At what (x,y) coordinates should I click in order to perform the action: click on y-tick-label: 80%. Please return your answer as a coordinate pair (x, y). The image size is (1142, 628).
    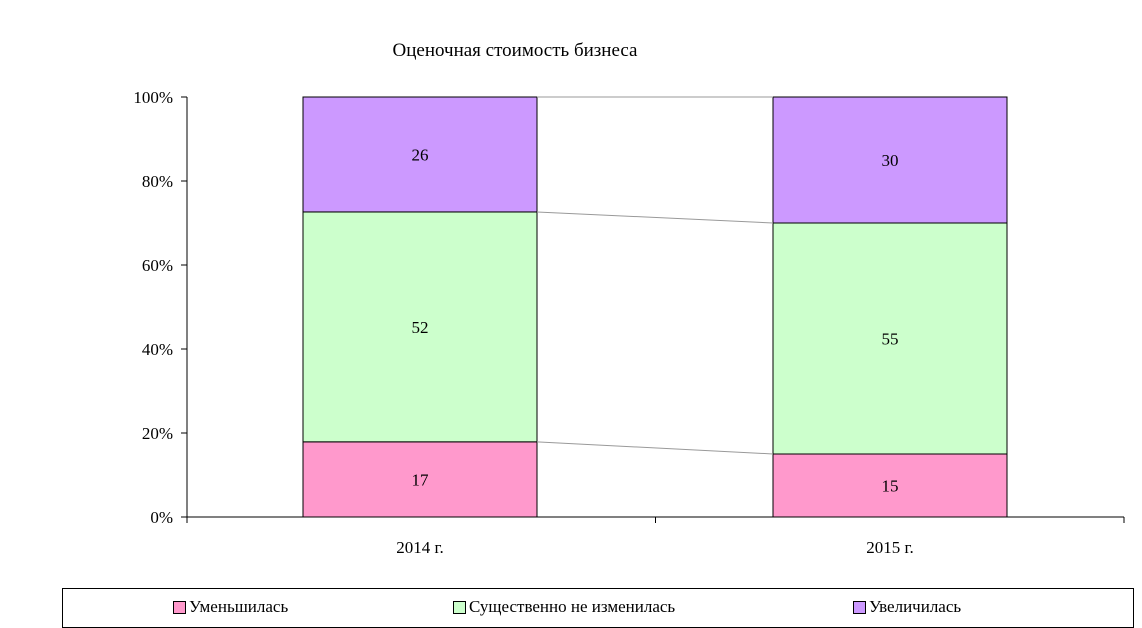
    Looking at the image, I should click on (157, 181).